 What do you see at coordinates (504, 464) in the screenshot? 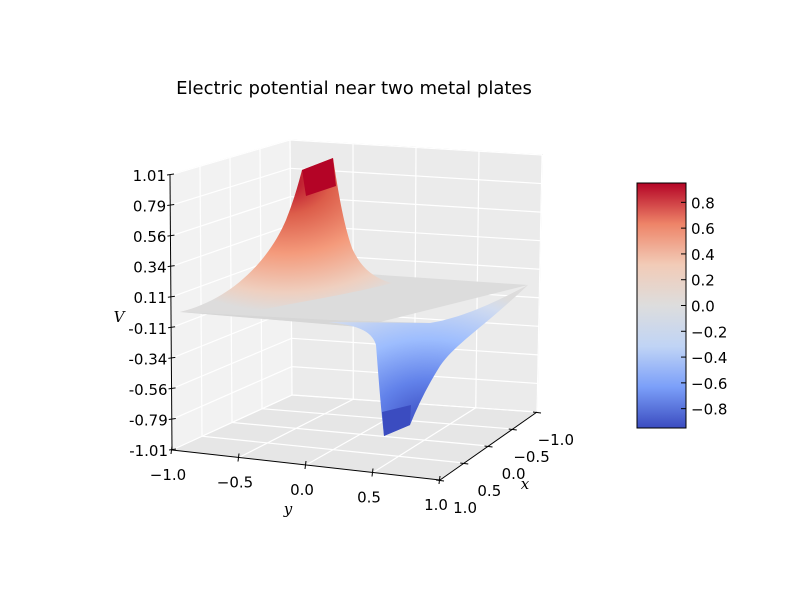
I see `x-axis-ticks: −1.0−0.50.00.51.0` at bounding box center [504, 464].